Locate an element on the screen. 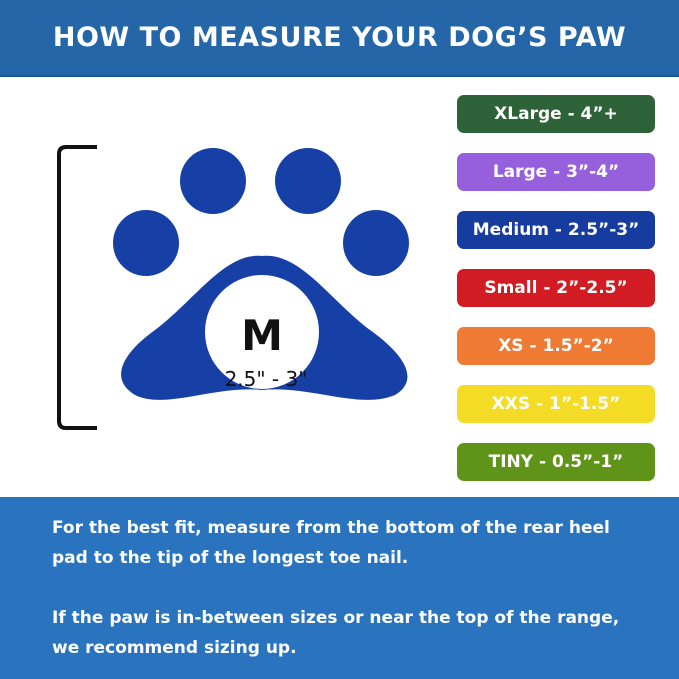  size-label: TINY - 0.5”-1” is located at coordinates (556, 462).